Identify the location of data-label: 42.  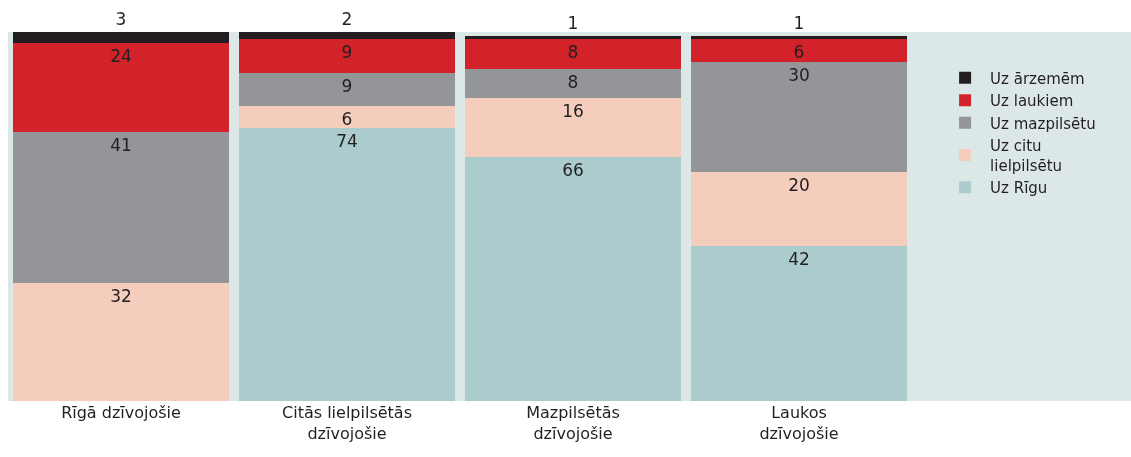
(799, 259).